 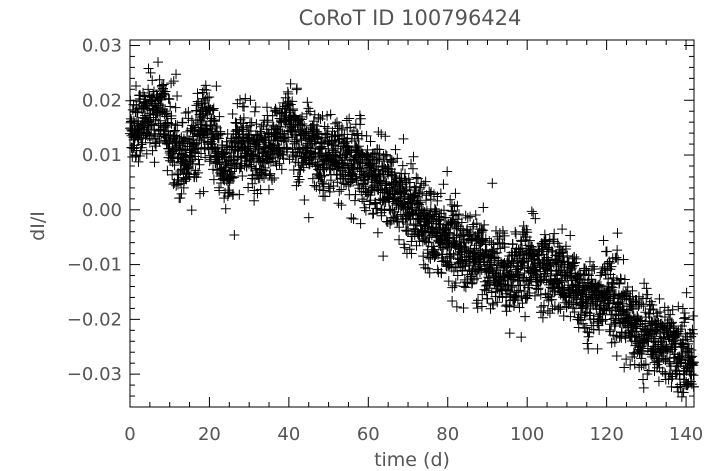 I want to click on y-tick-label: 0.01, so click(x=102, y=155).